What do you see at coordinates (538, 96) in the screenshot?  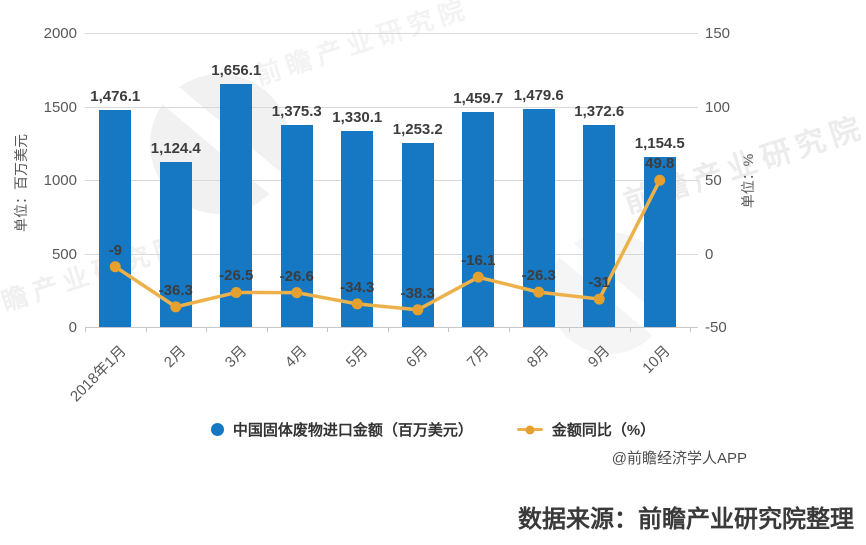 I see `bar-value-label: 1,479.6` at bounding box center [538, 96].